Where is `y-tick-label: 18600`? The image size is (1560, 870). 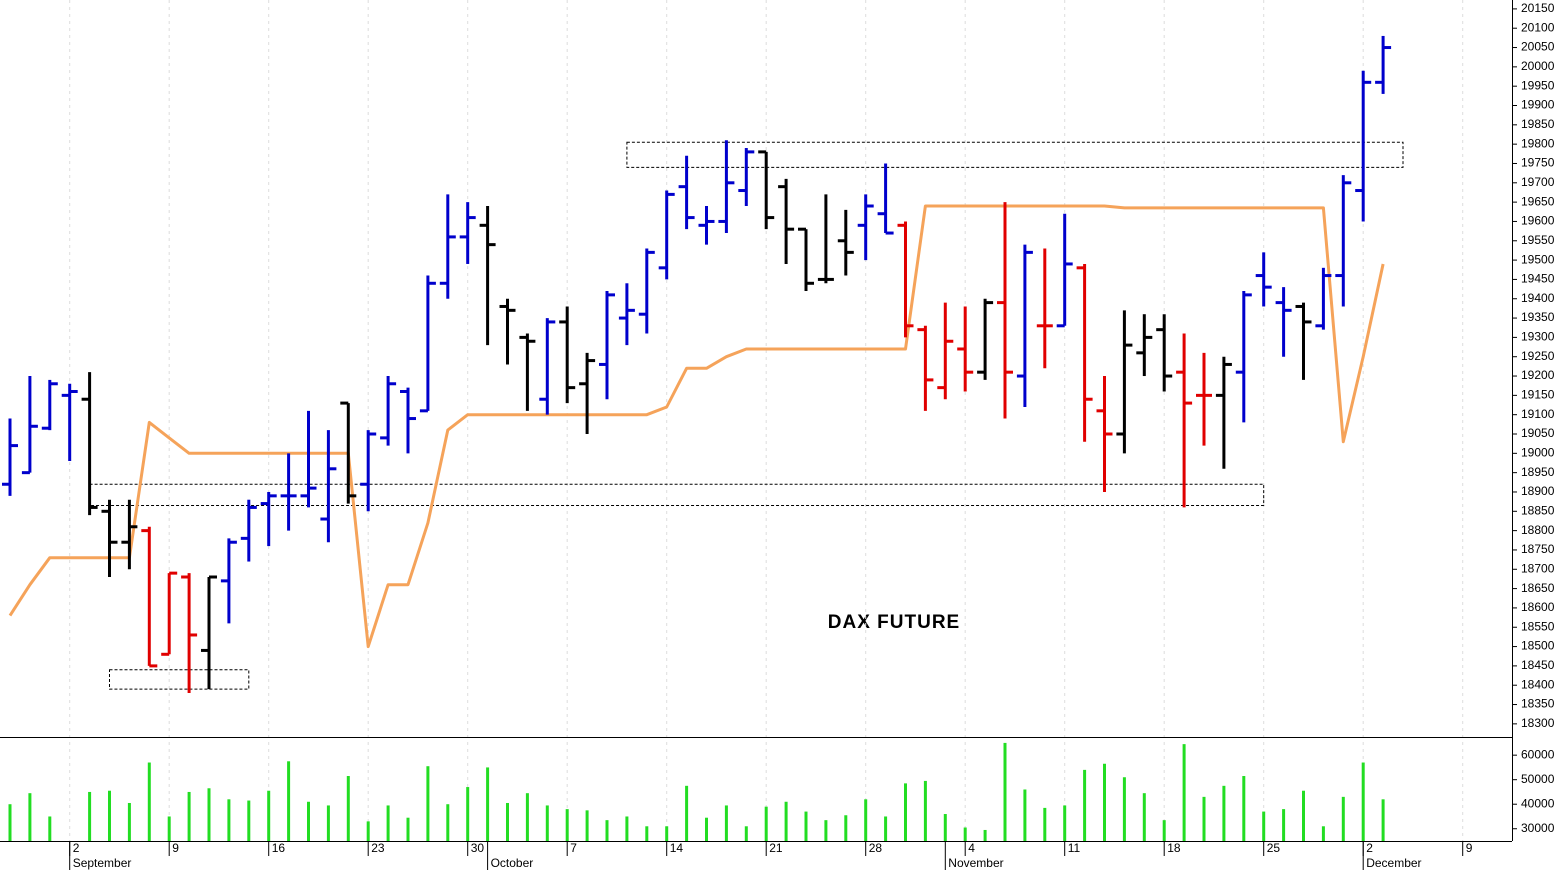
y-tick-label: 18600 is located at coordinates (1538, 607).